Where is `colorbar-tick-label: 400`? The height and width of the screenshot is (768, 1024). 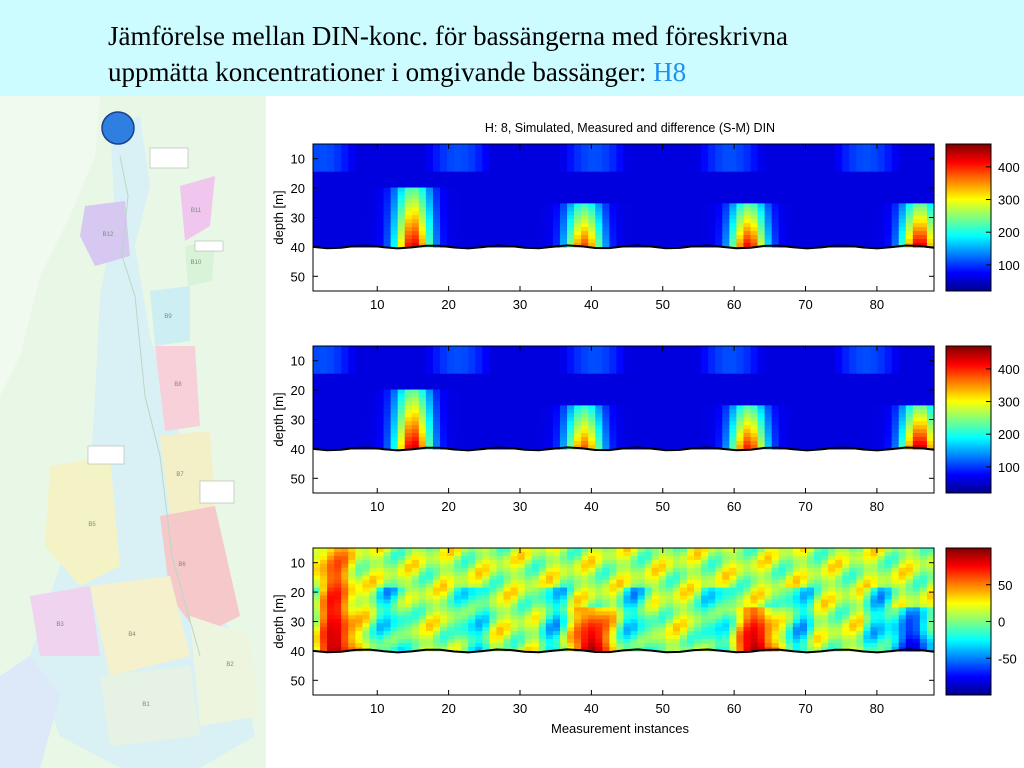 colorbar-tick-label: 400 is located at coordinates (1009, 167).